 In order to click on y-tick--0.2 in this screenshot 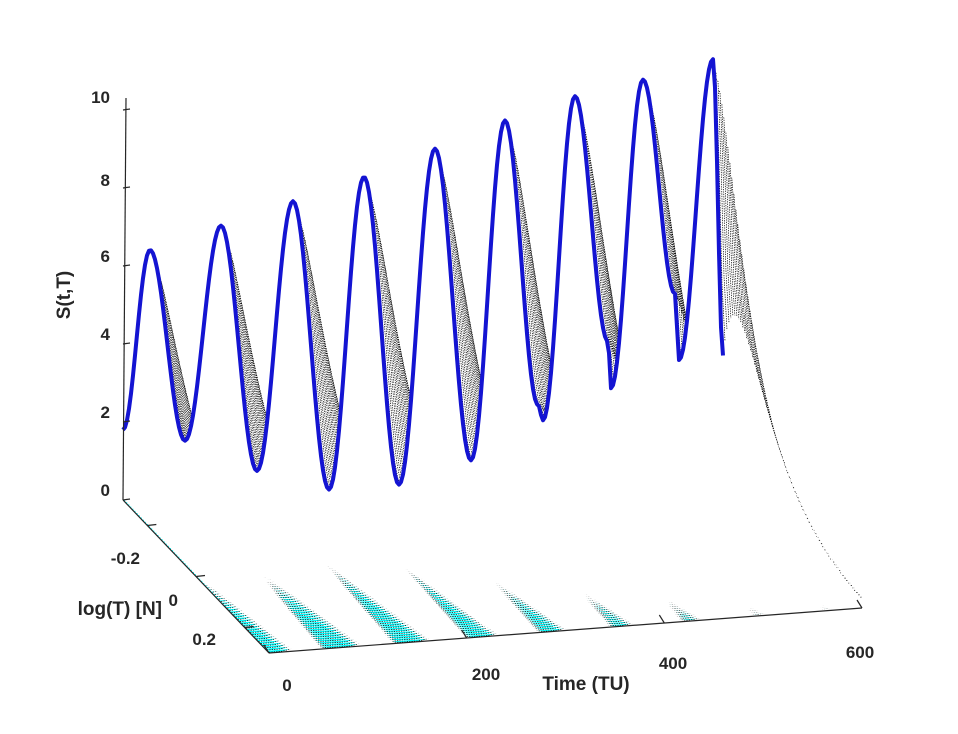, I will do `click(152, 525)`.